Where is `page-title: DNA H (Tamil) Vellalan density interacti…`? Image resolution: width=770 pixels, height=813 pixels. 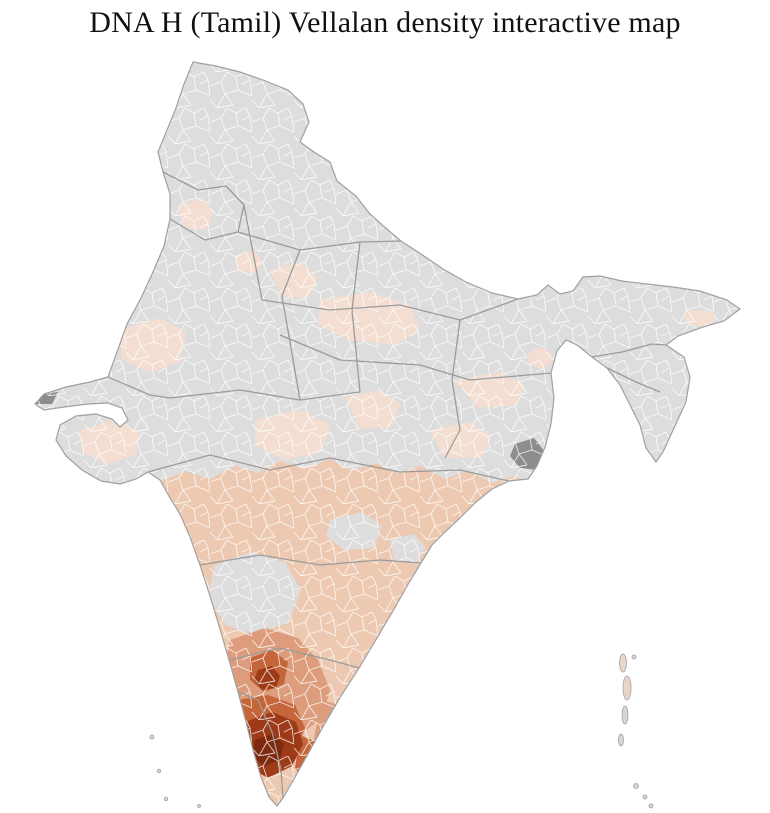 page-title: DNA H (Tamil) Vellalan density interacti… is located at coordinates (385, 22).